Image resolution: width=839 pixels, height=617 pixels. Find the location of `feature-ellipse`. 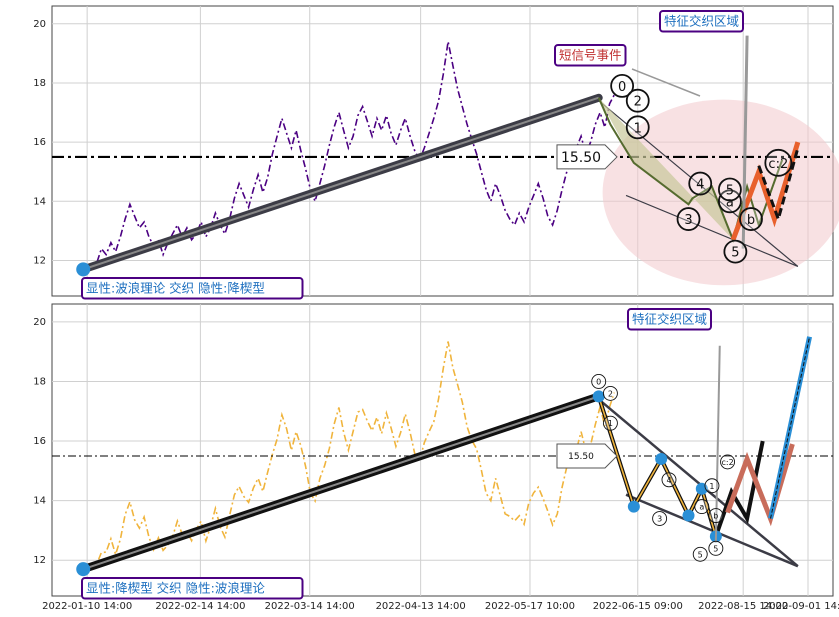

feature-ellipse is located at coordinates (720, 192).